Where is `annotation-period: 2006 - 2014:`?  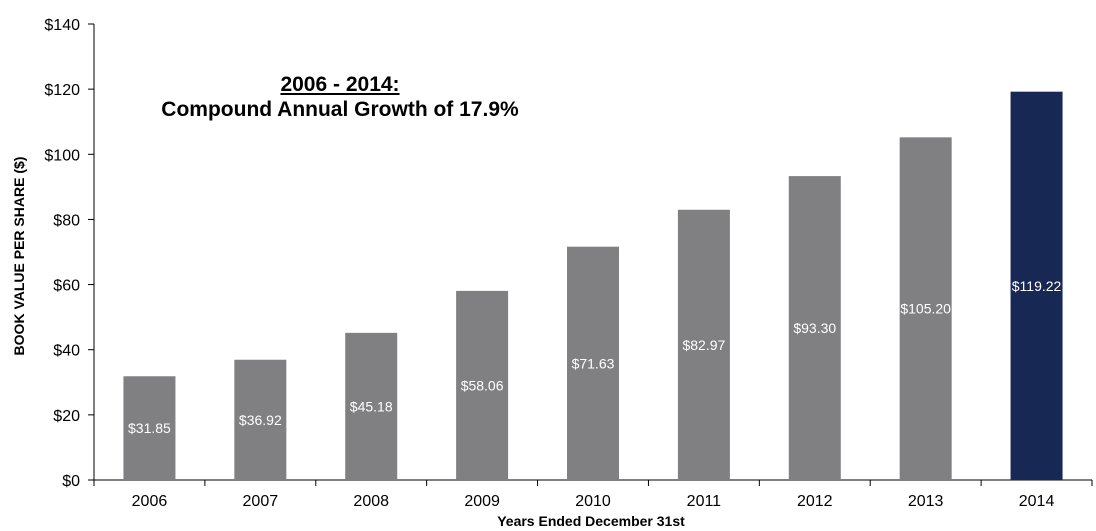 annotation-period: 2006 - 2014: is located at coordinates (340, 84).